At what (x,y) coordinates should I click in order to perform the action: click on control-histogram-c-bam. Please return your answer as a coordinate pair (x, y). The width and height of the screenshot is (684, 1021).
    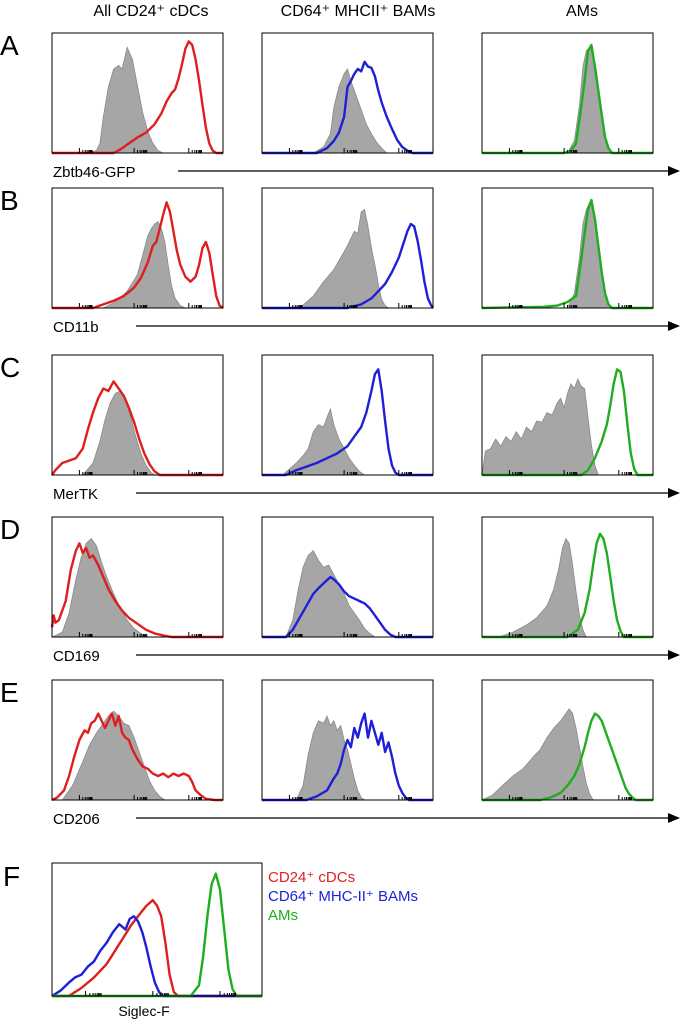
    Looking at the image, I should click on (347, 441).